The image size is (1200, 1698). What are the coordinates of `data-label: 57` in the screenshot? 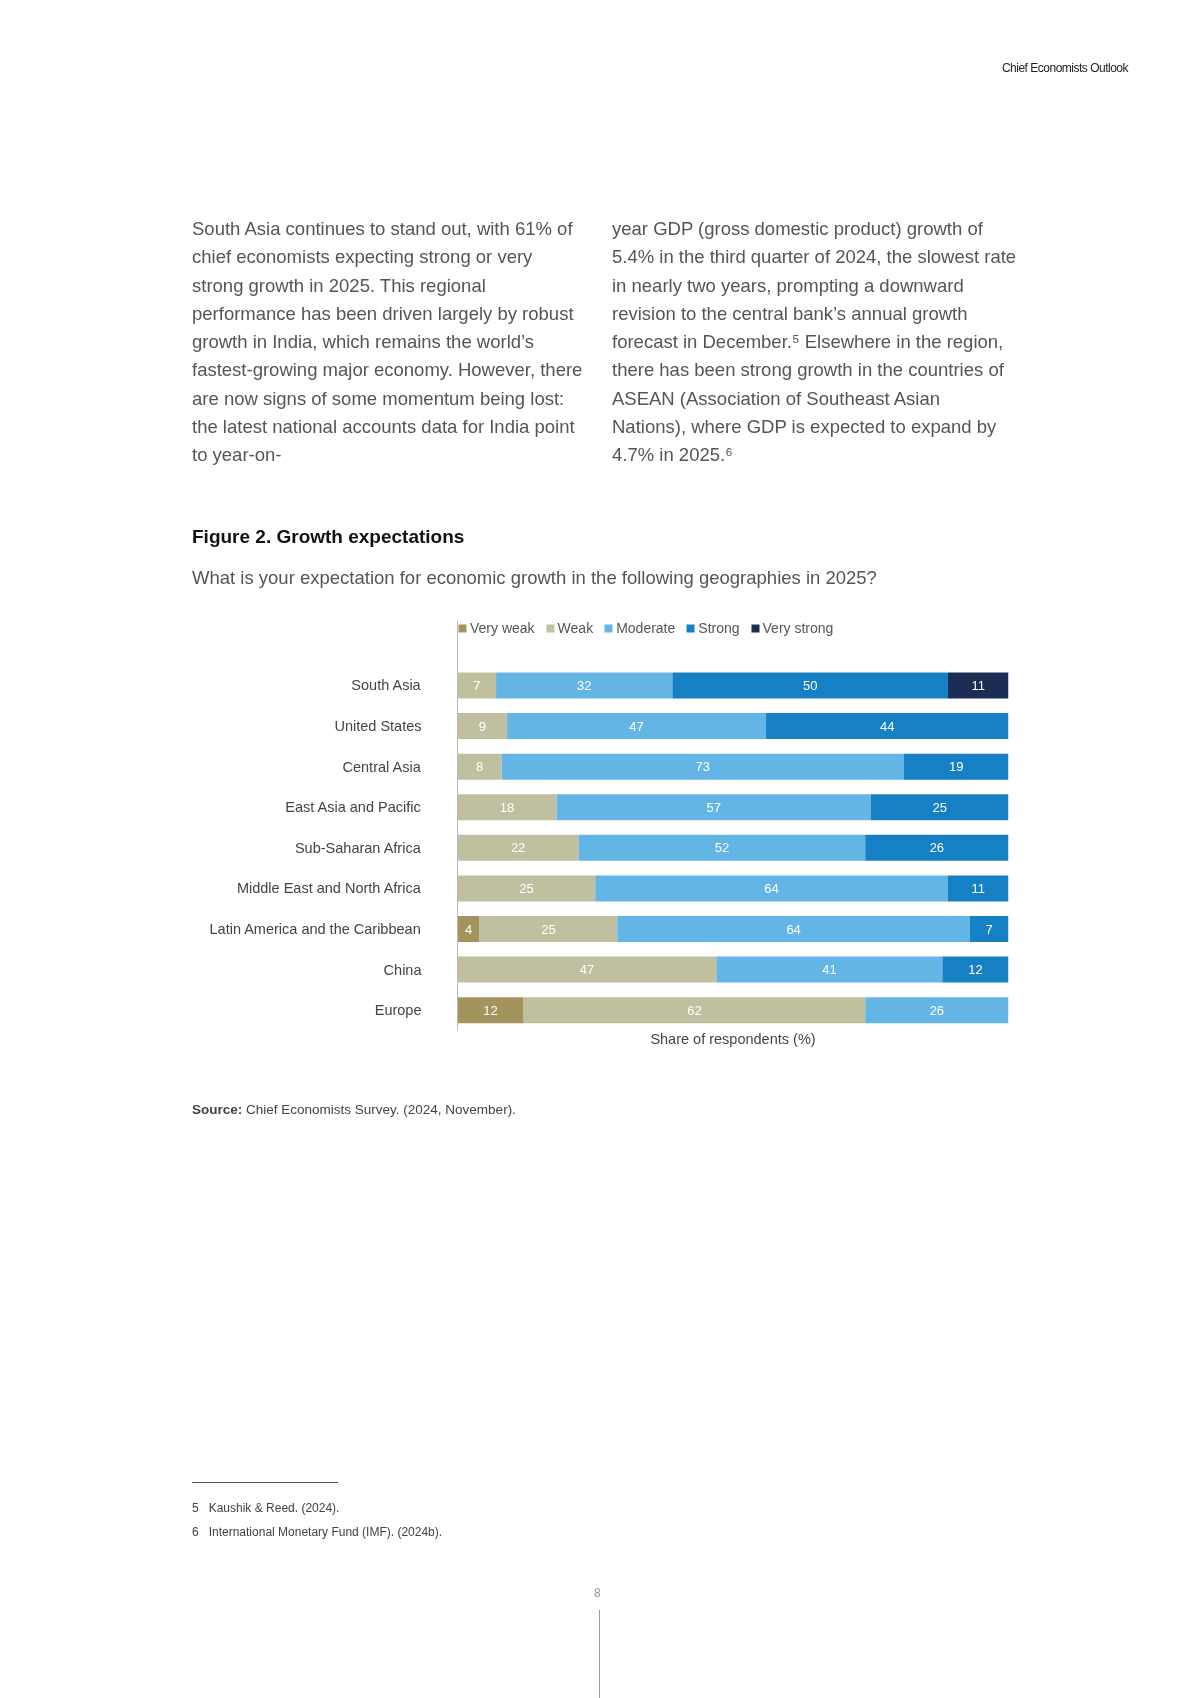 It's located at (713, 807).